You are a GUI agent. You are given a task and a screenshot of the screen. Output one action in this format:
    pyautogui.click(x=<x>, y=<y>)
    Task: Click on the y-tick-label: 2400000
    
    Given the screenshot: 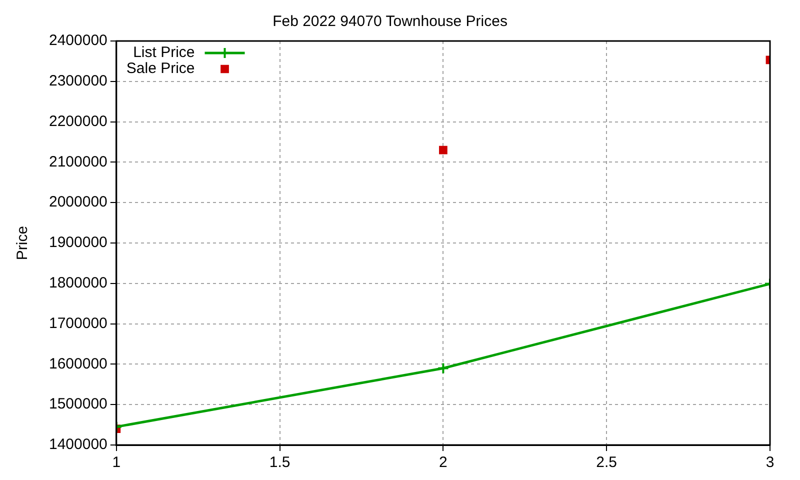 What is the action you would take?
    pyautogui.click(x=78, y=41)
    